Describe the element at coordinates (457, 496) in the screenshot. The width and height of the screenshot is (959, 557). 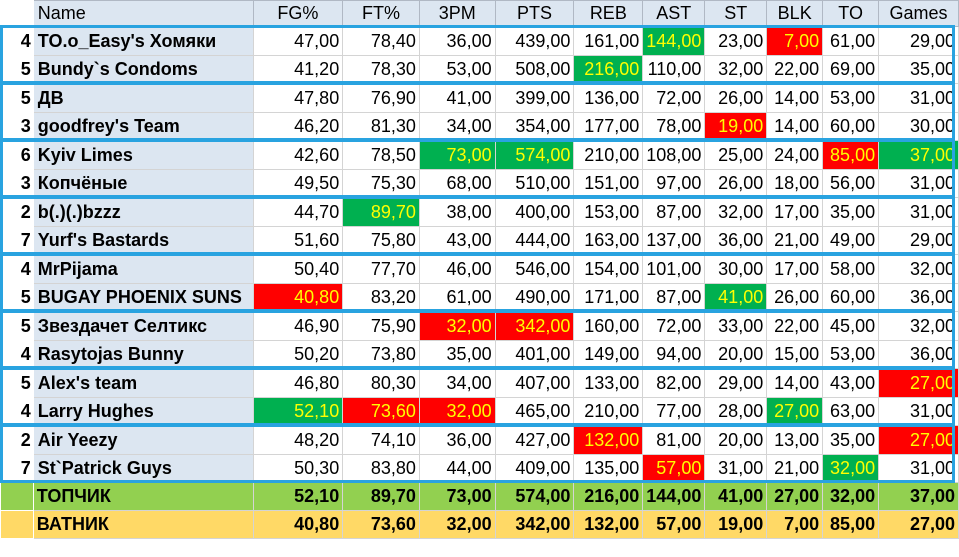
I see `summary-cell-3pm: 73,00` at that location.